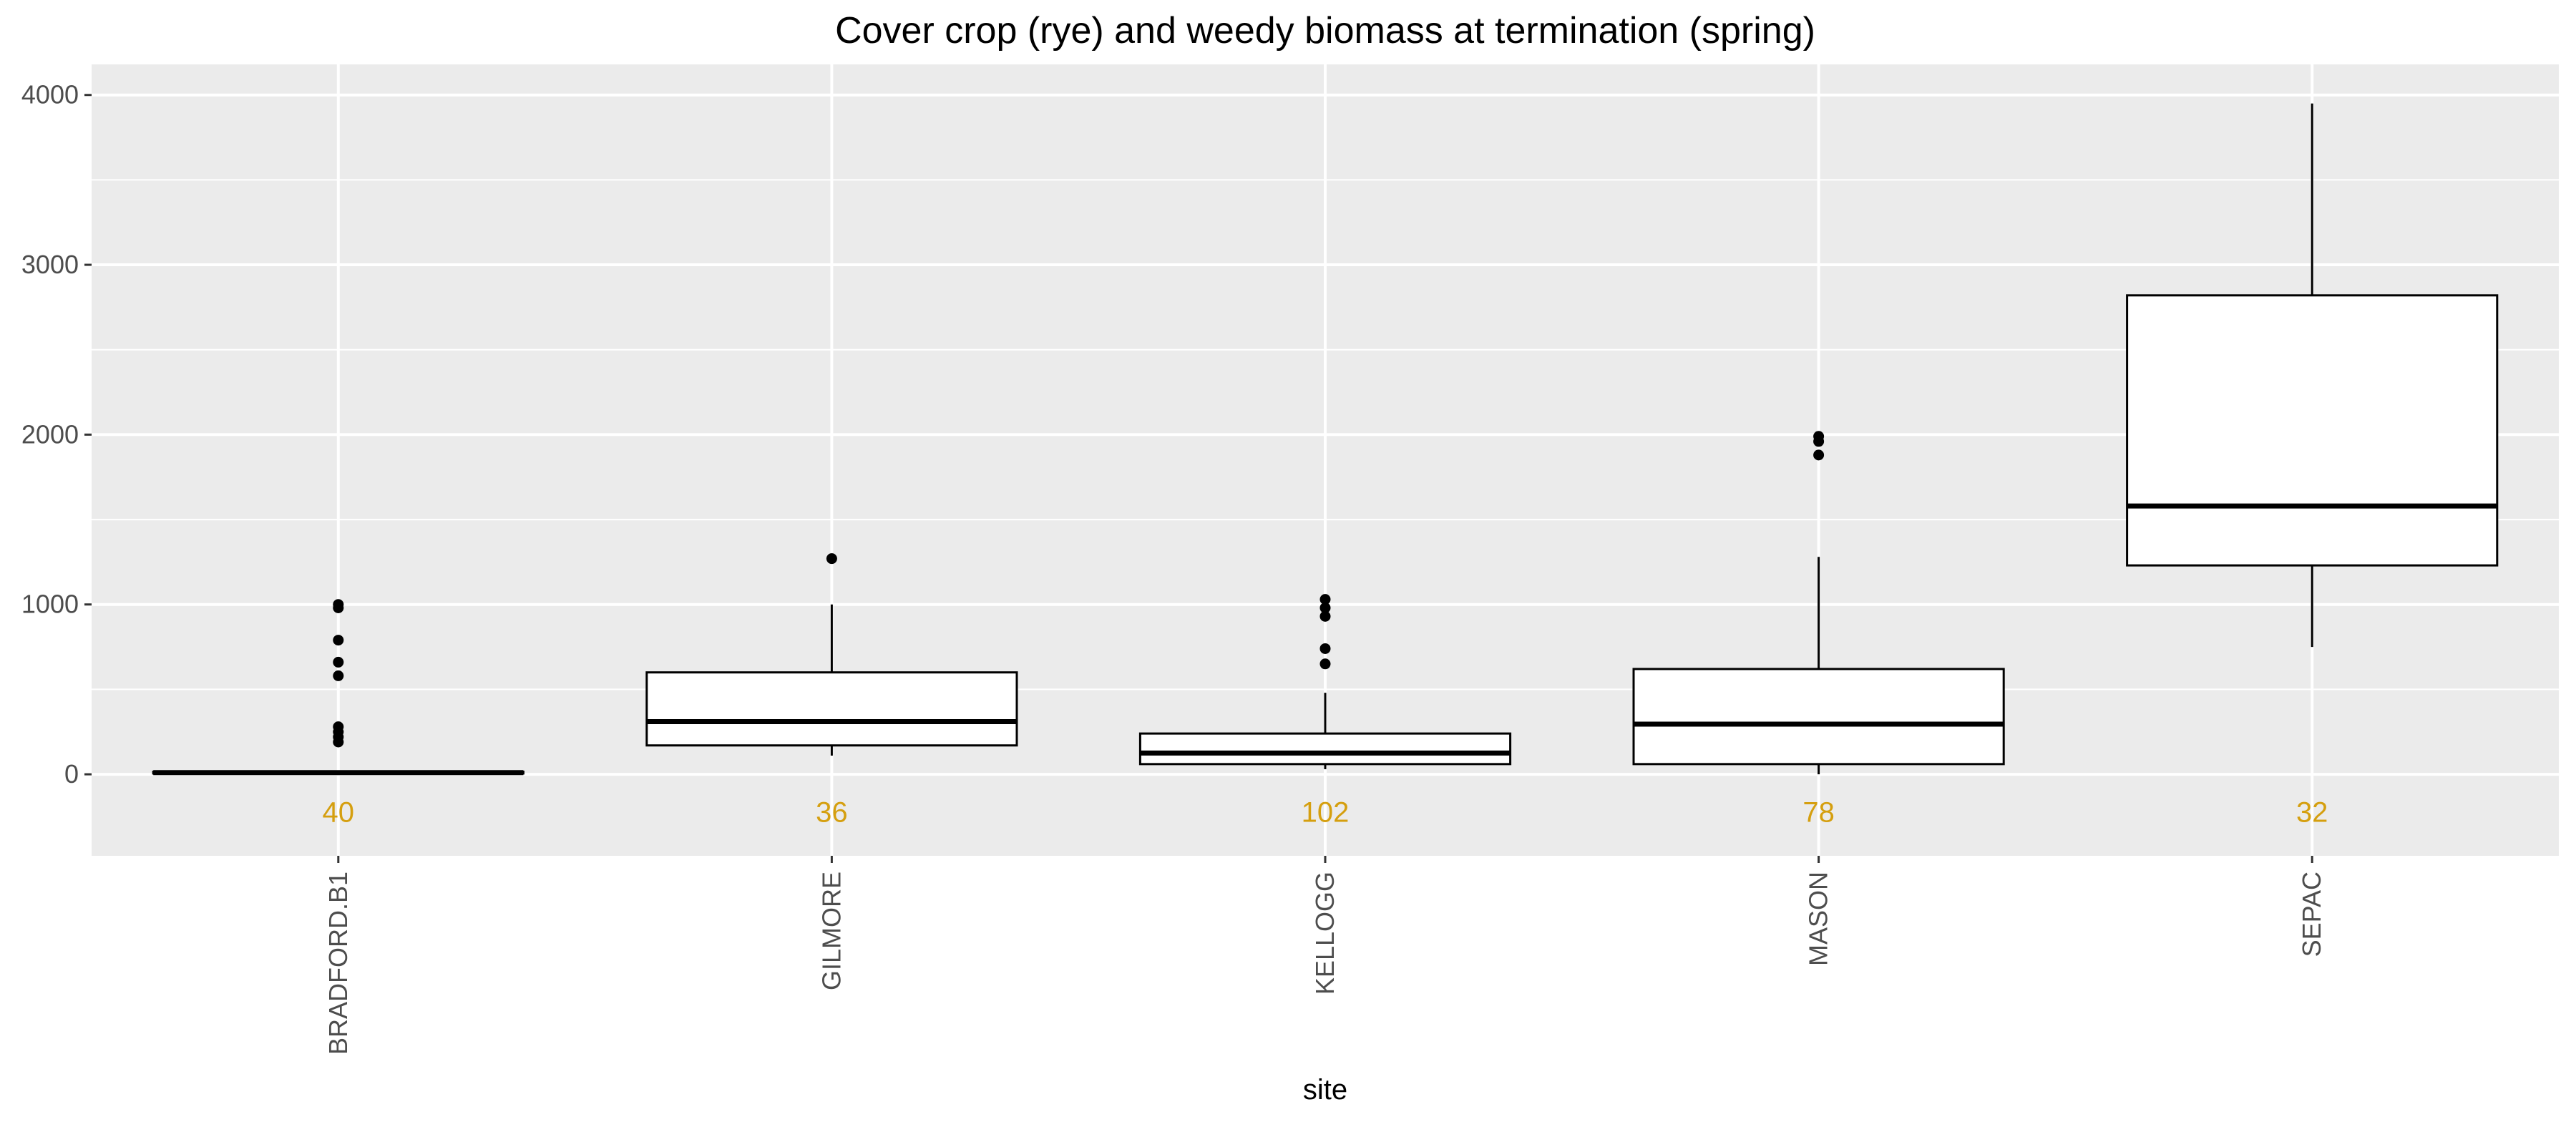  I want to click on x-axis: BRADFORD.B1 GILMORE KELLOGG MASON SEPAC, so click(1324, 955).